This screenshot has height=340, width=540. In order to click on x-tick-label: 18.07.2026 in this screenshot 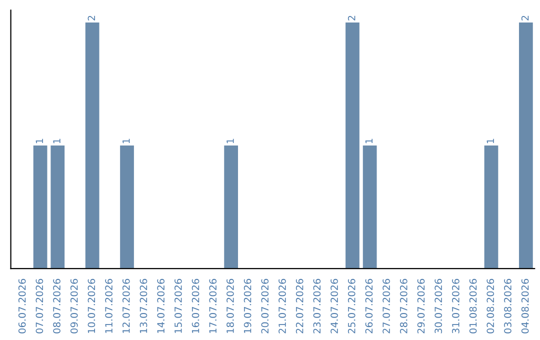, I will do `click(230, 305)`.